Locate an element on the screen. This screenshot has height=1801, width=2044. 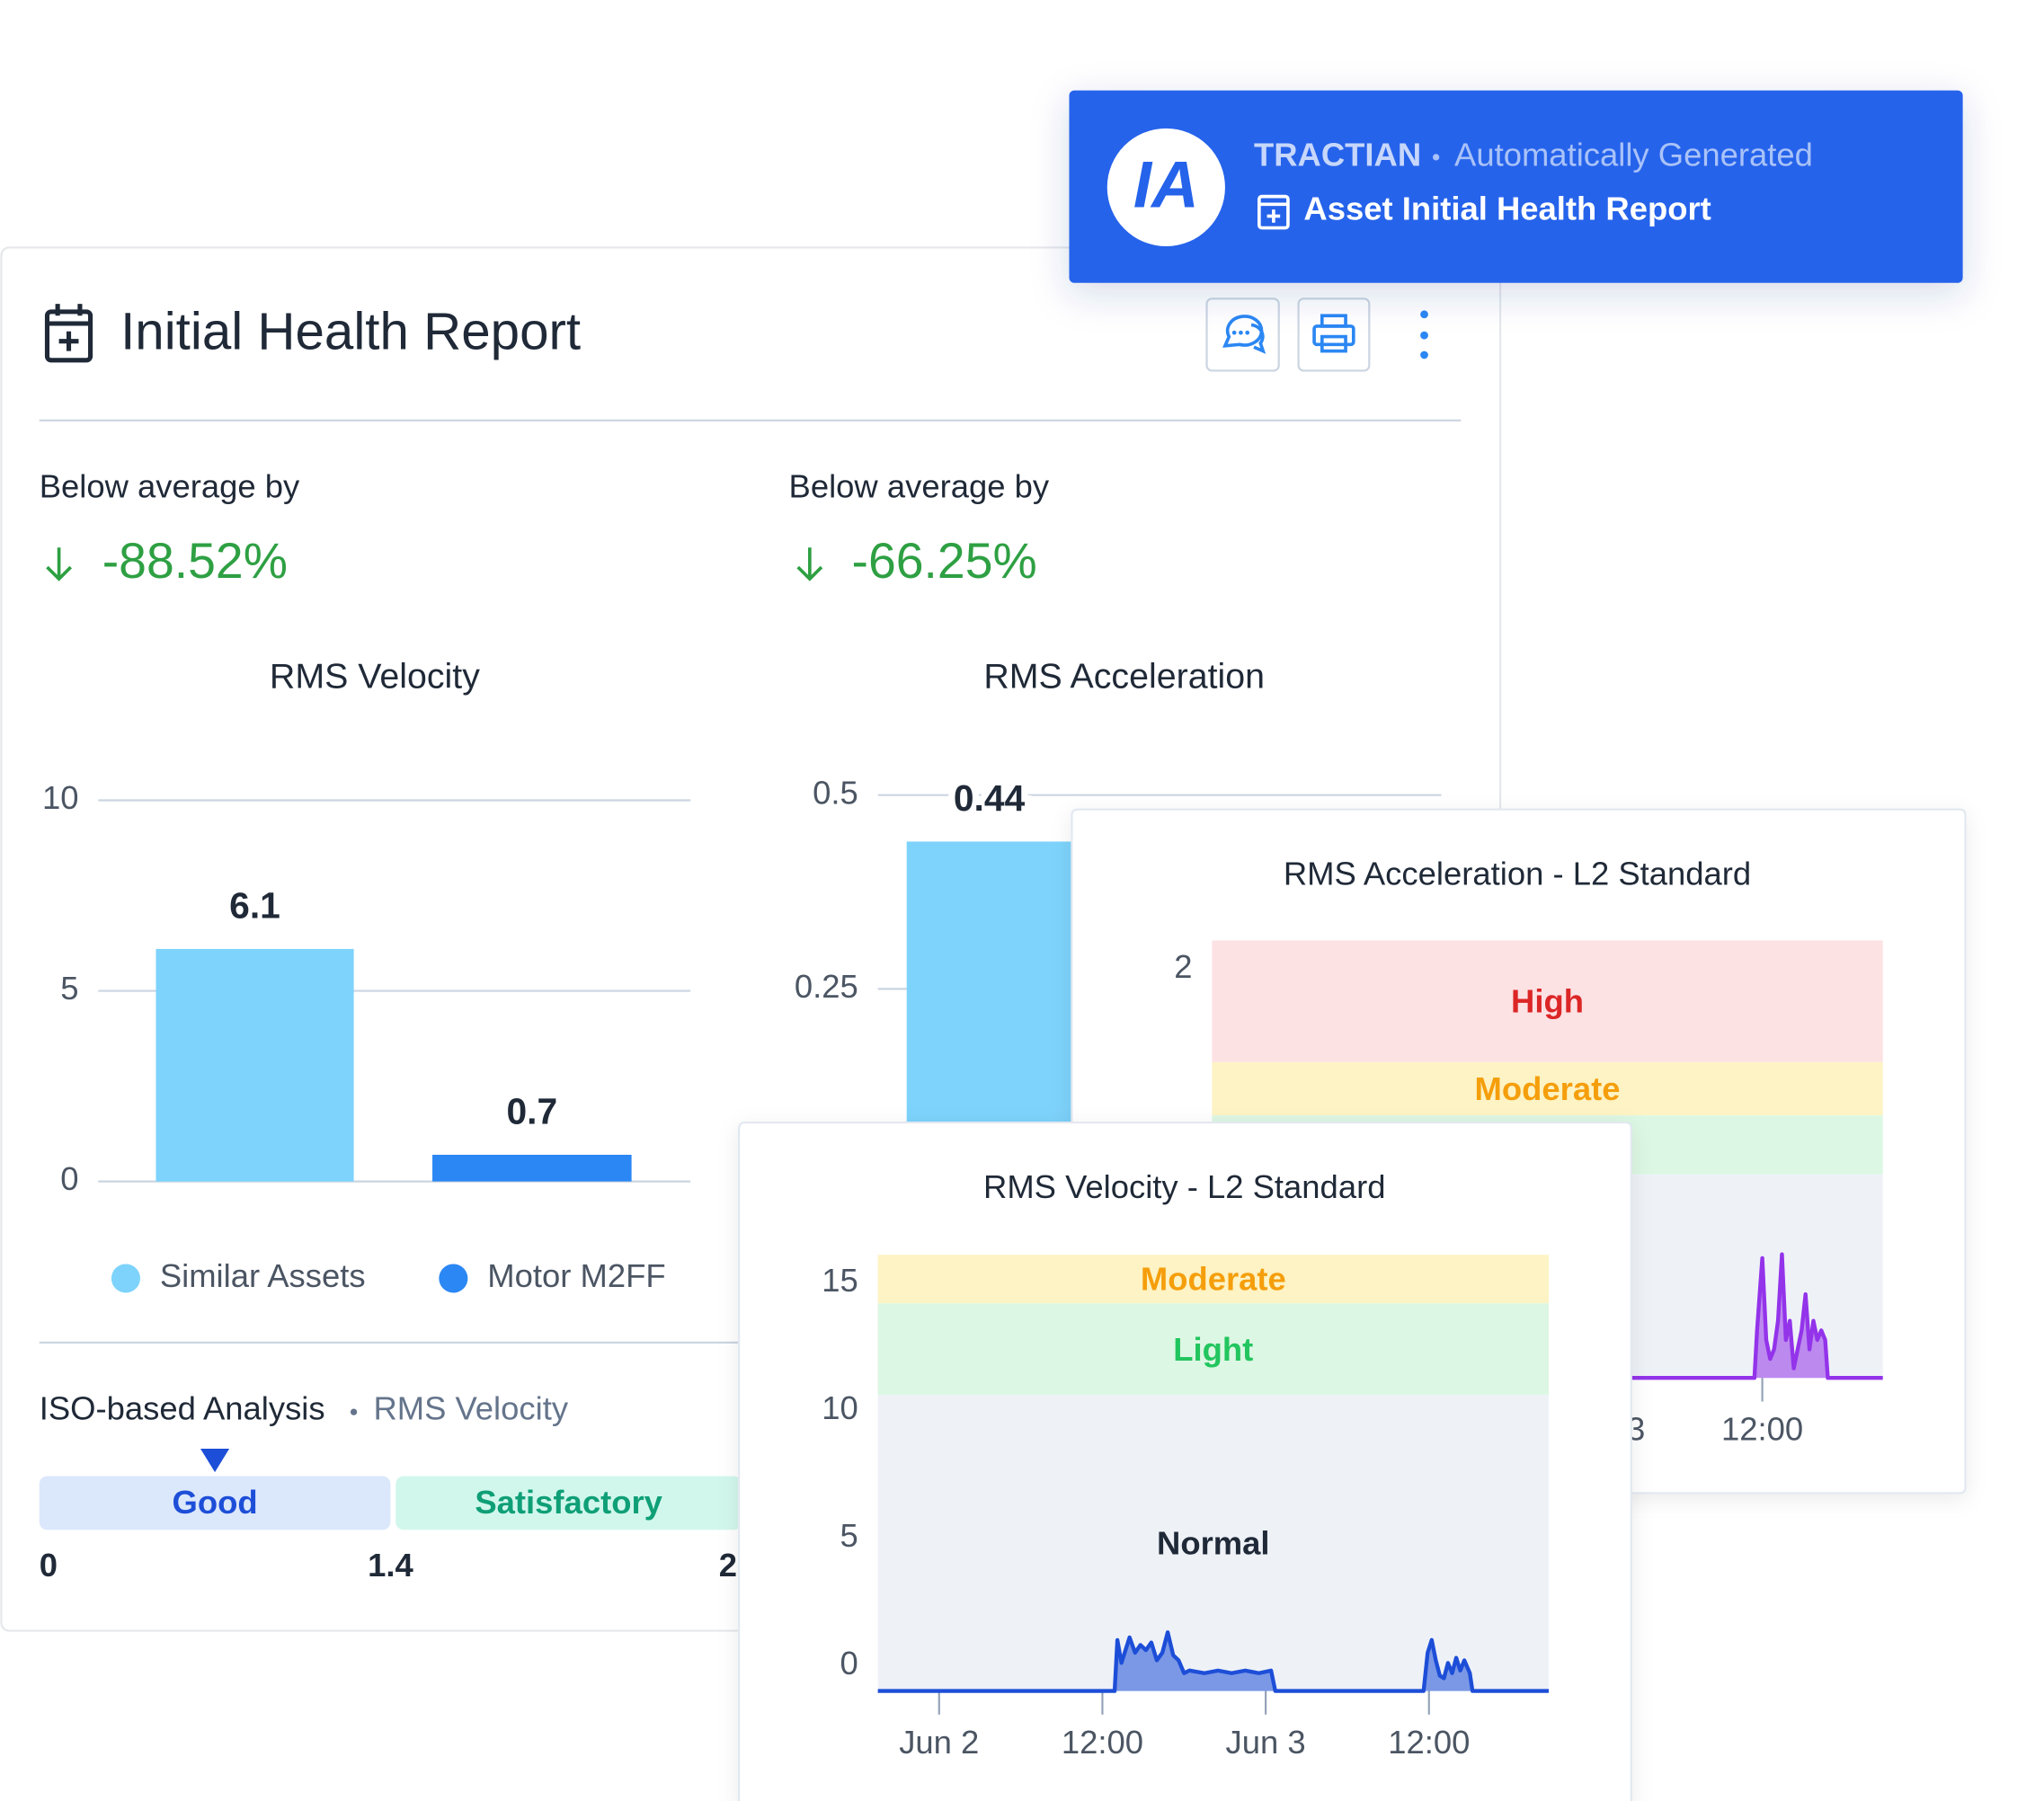
y-tick-label: 0.5 is located at coordinates (835, 792).